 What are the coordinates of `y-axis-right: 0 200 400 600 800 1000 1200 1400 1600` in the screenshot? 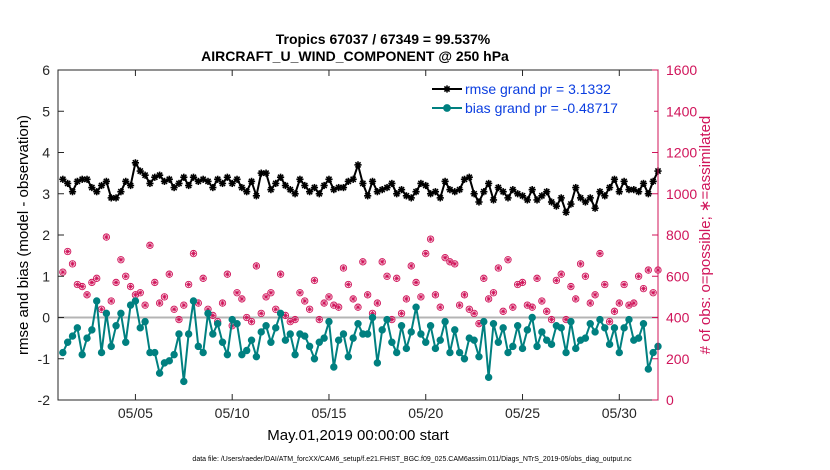 It's located at (674, 235).